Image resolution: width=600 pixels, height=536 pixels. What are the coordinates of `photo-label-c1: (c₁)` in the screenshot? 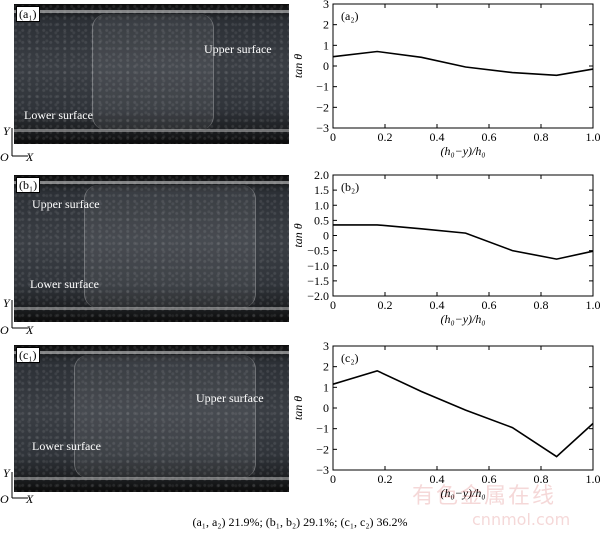 It's located at (28, 355).